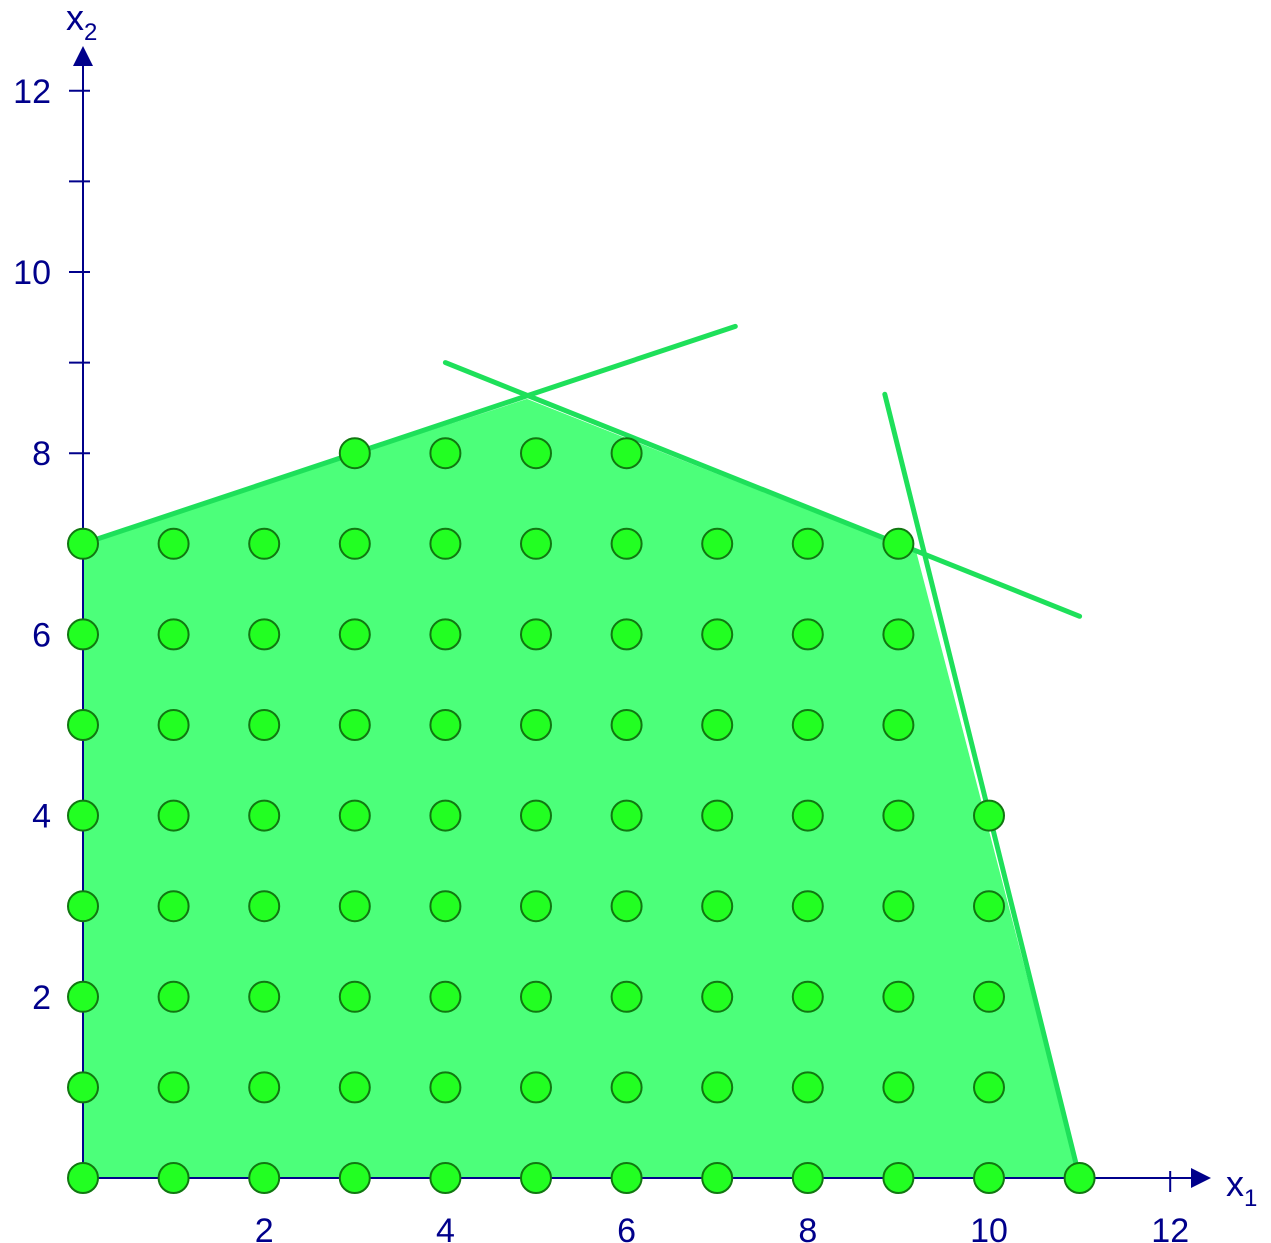 This screenshot has width=1271, height=1243. What do you see at coordinates (41, 817) in the screenshot?
I see `y-tick-label-4: 4` at bounding box center [41, 817].